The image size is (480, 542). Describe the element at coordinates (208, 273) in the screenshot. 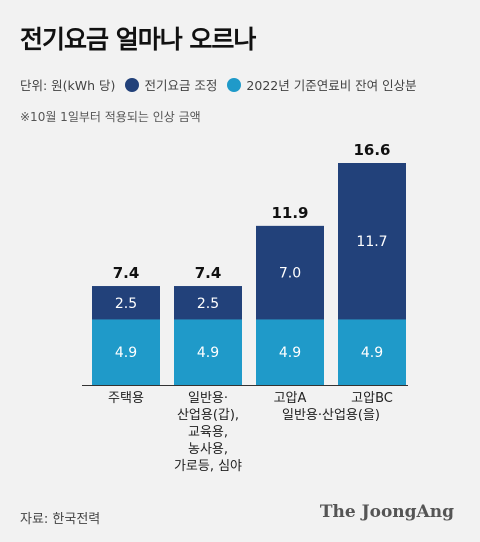

I see `total-label-1: 7.4` at that location.